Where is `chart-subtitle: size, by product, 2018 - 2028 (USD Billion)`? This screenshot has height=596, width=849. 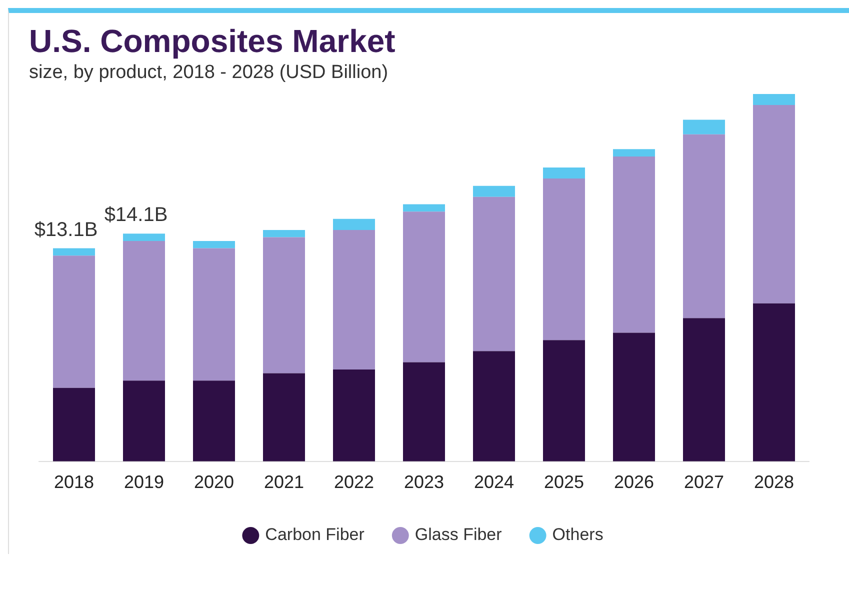 chart-subtitle: size, by product, 2018 - 2028 (USD Billion) is located at coordinates (209, 73).